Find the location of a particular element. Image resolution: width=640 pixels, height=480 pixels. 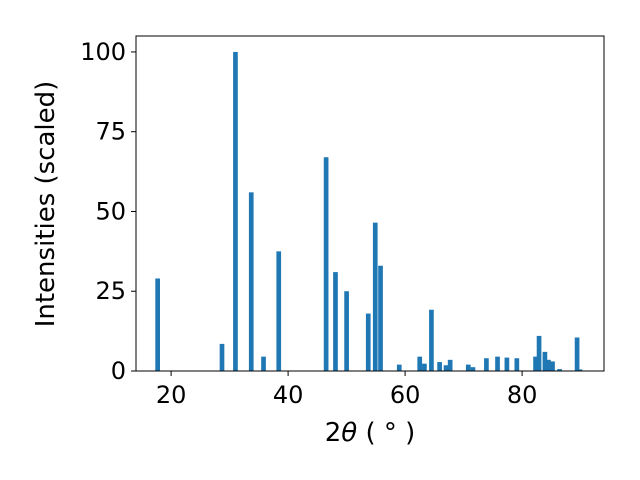

x-tick-label: 60 is located at coordinates (405, 395).